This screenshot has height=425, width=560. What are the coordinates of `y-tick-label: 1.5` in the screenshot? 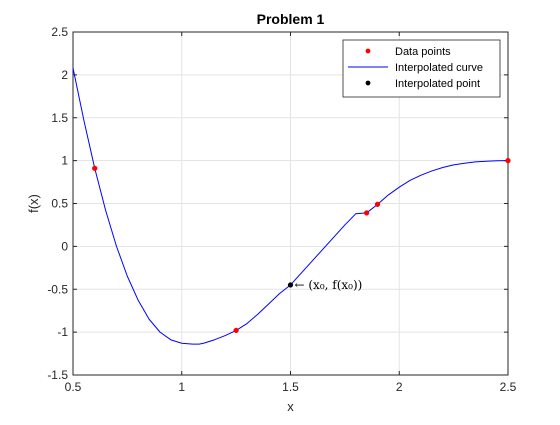 It's located at (59, 118).